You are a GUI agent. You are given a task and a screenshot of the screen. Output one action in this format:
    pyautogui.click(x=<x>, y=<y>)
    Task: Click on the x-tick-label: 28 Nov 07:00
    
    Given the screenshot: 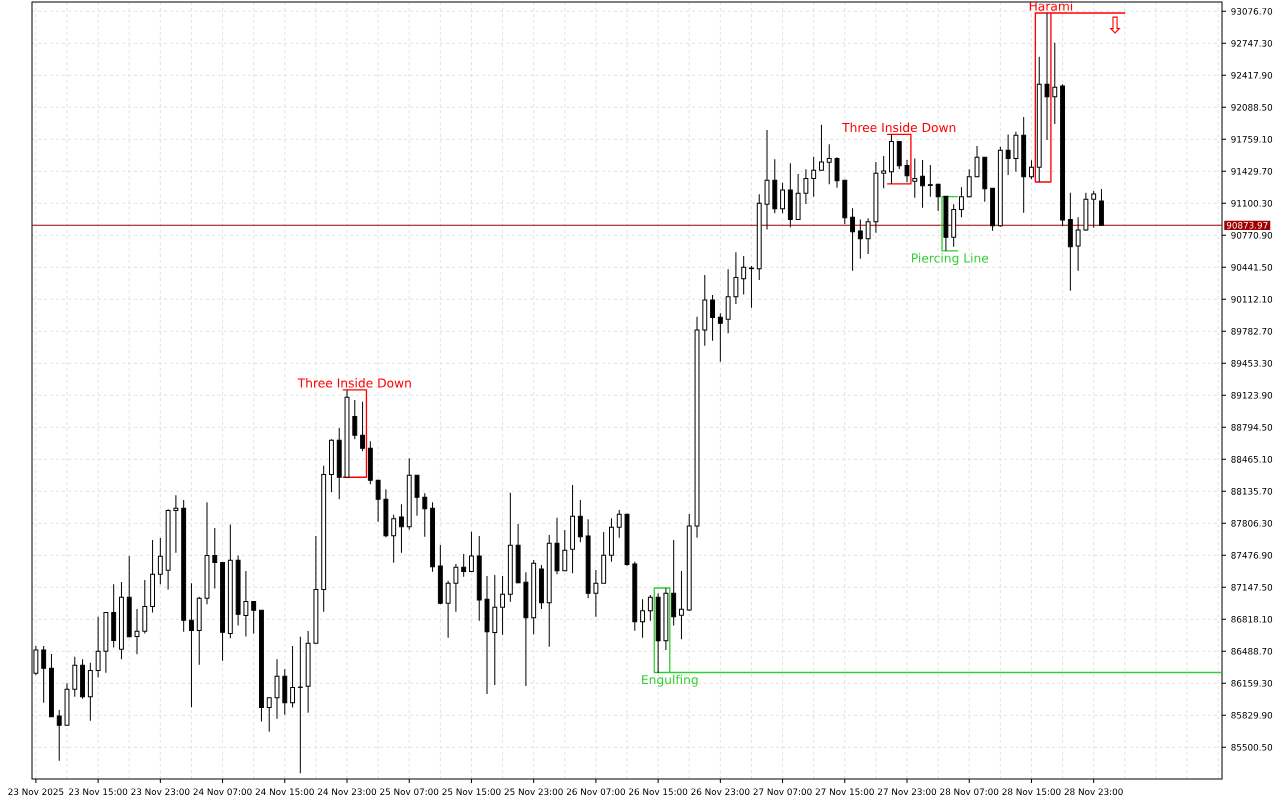 What is the action you would take?
    pyautogui.click(x=969, y=792)
    